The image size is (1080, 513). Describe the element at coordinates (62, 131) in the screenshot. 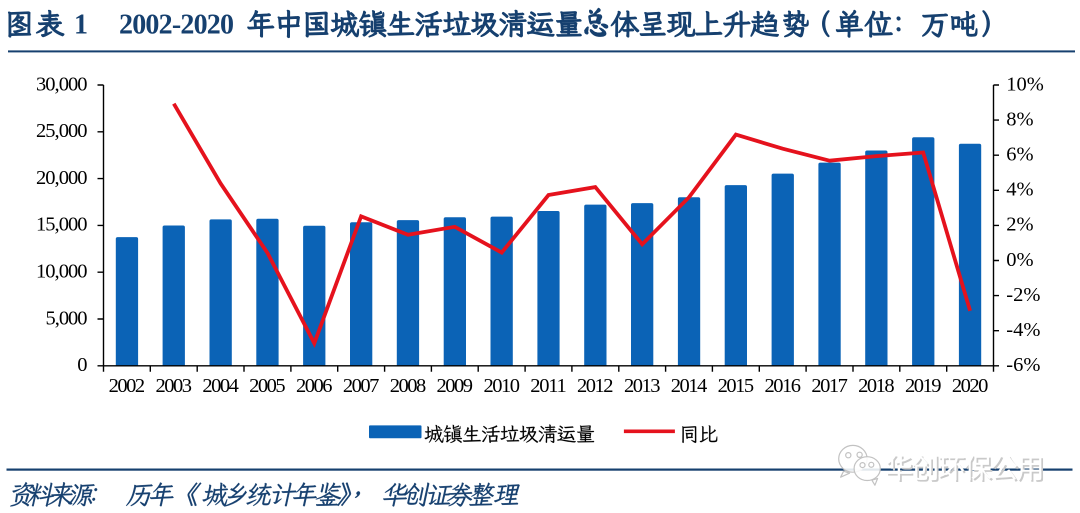

I see `svg-text: 25,000` at that location.